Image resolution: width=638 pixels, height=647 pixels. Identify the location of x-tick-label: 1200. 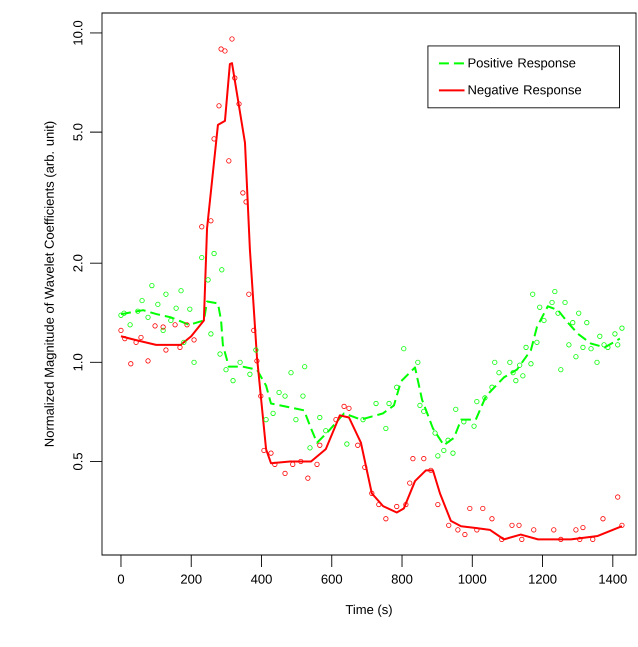
(543, 579).